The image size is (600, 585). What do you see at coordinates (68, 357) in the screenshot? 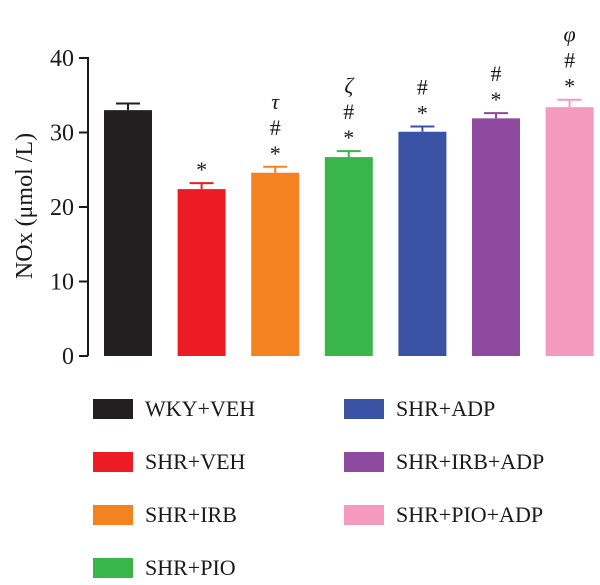
I see `y-tick-label: 0` at bounding box center [68, 357].